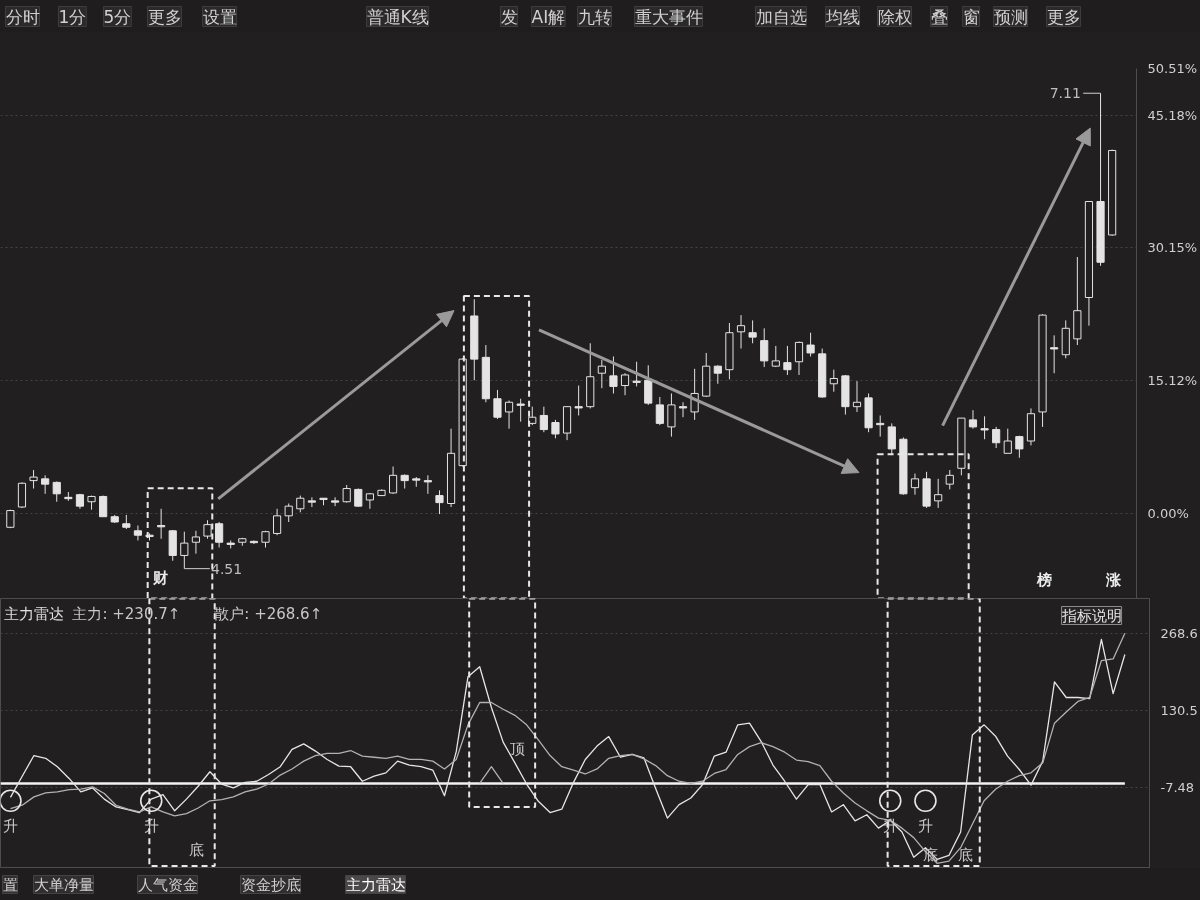 The image size is (1200, 900). I want to click on text: 分时, so click(22, 16).